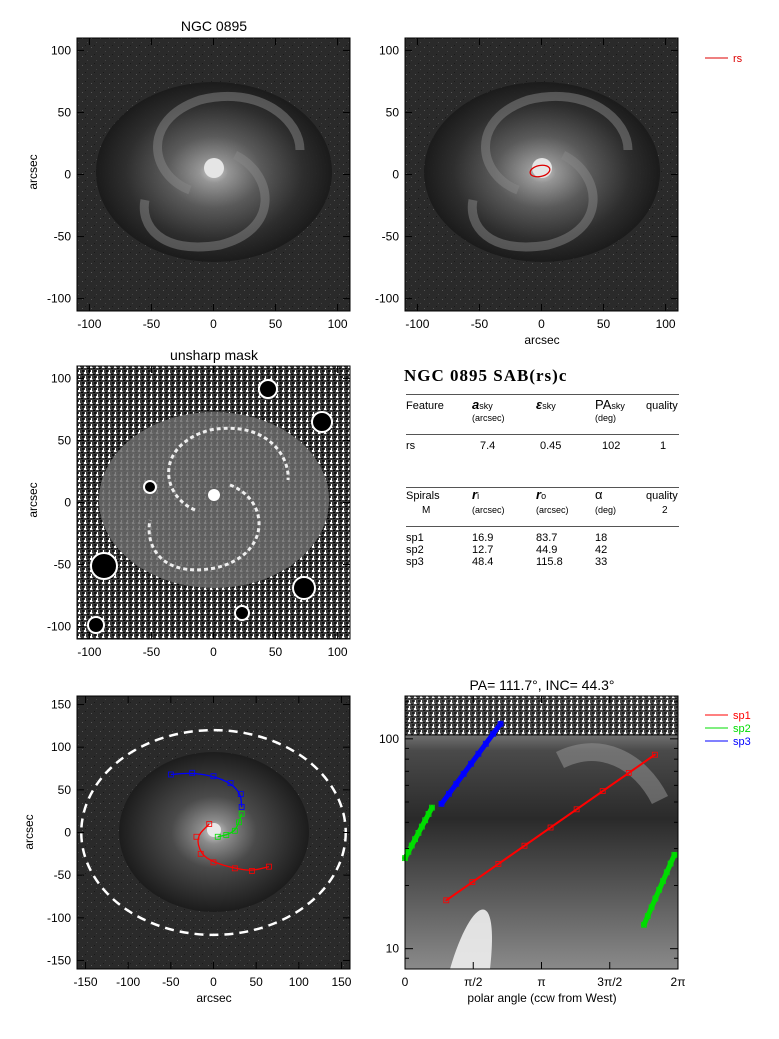 Image resolution: width=779 pixels, height=1039 pixels. Describe the element at coordinates (540, 824) in the screenshot. I see `polar-overlay` at that location.